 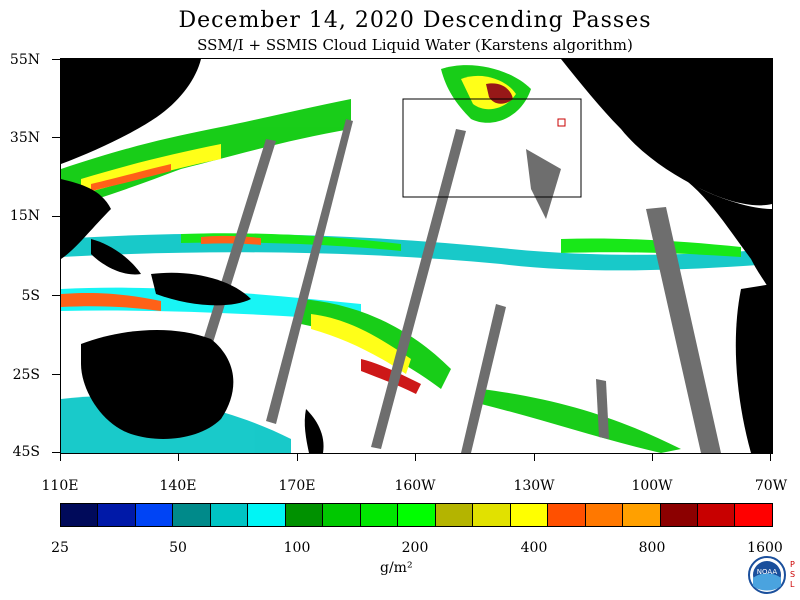 What do you see at coordinates (131, 111) in the screenshot?
I see `asia-landmass` at bounding box center [131, 111].